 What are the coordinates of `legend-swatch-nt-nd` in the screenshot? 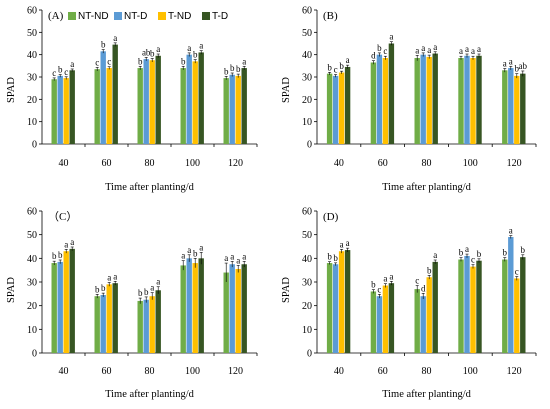 It's located at (72, 16).